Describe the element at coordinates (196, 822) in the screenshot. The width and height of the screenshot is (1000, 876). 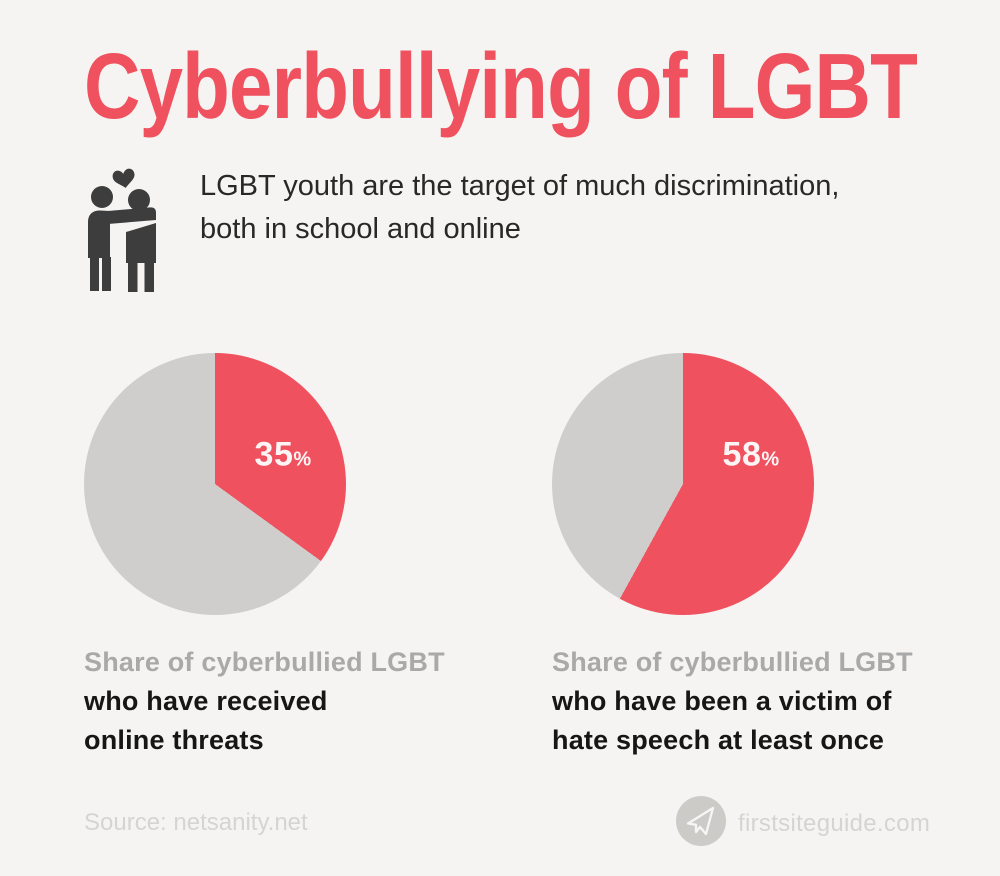
I see `source-credit: Source: netsanity.net` at that location.